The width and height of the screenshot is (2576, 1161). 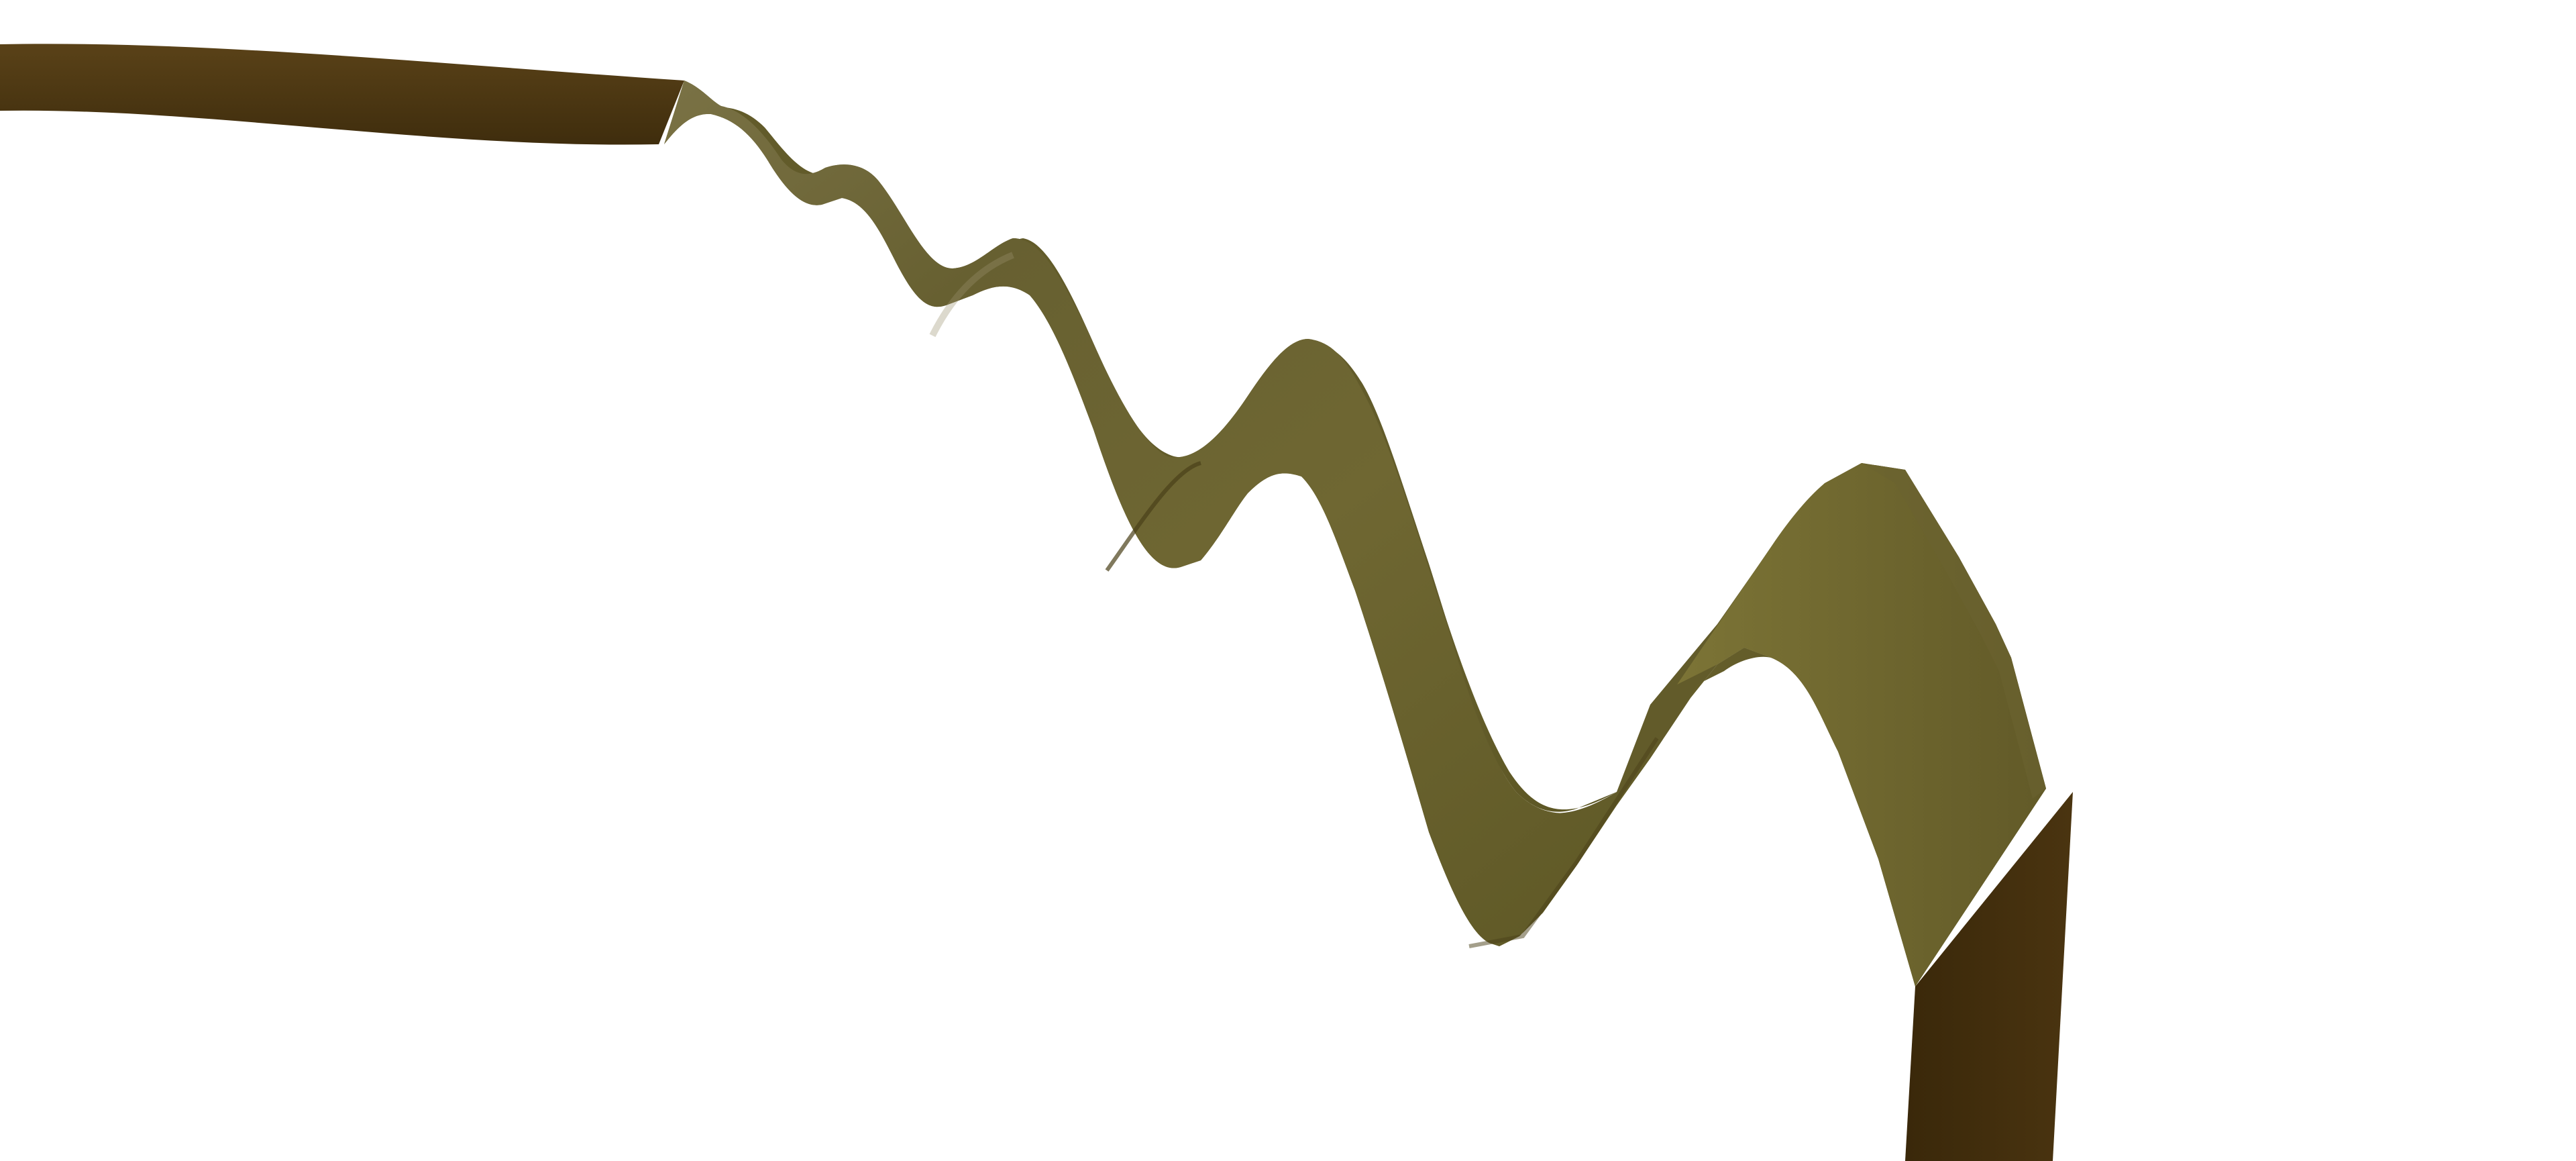 I want to click on ribbon-right-ridge, so click(x=1954, y=631).